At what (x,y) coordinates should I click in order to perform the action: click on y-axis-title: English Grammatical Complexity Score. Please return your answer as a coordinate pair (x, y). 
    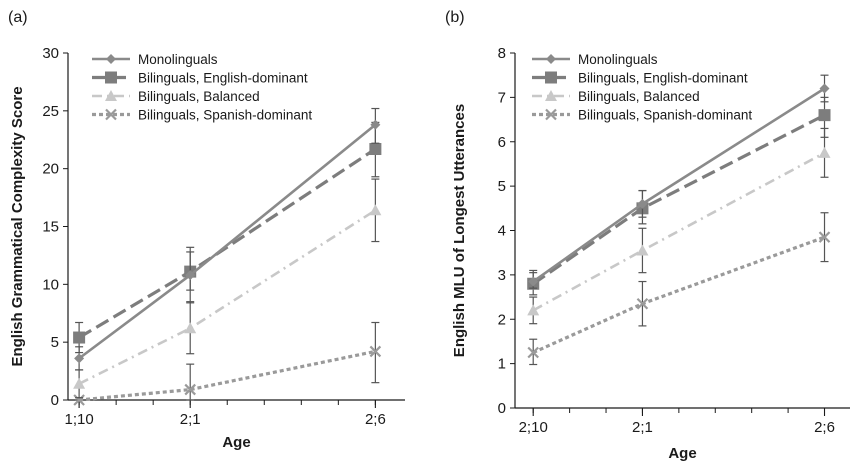
    Looking at the image, I should click on (17, 226).